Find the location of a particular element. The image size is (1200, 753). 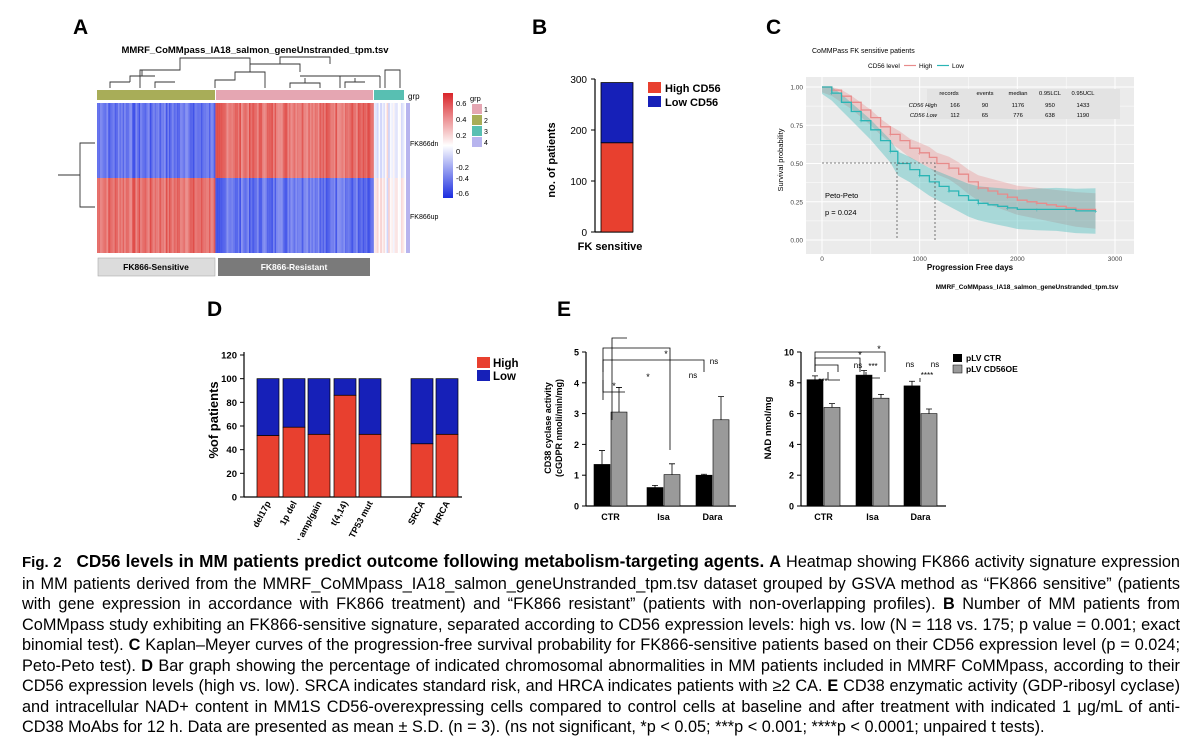

e-right-bar-ctr is located at coordinates (912, 446).